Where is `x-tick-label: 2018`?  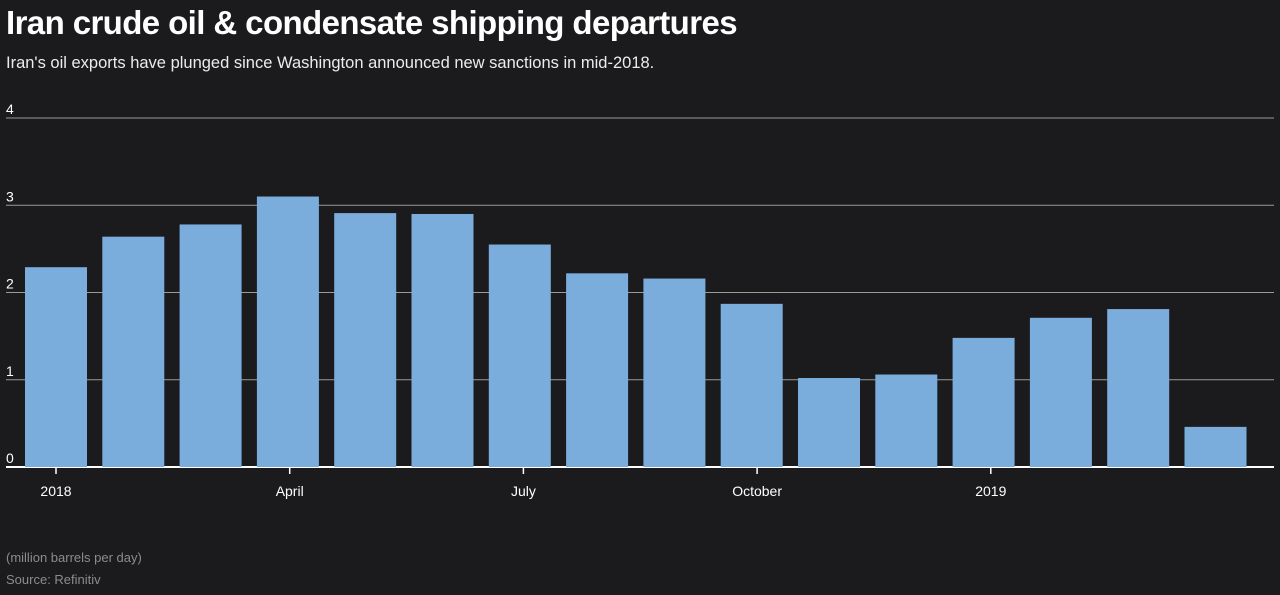 x-tick-label: 2018 is located at coordinates (55, 491).